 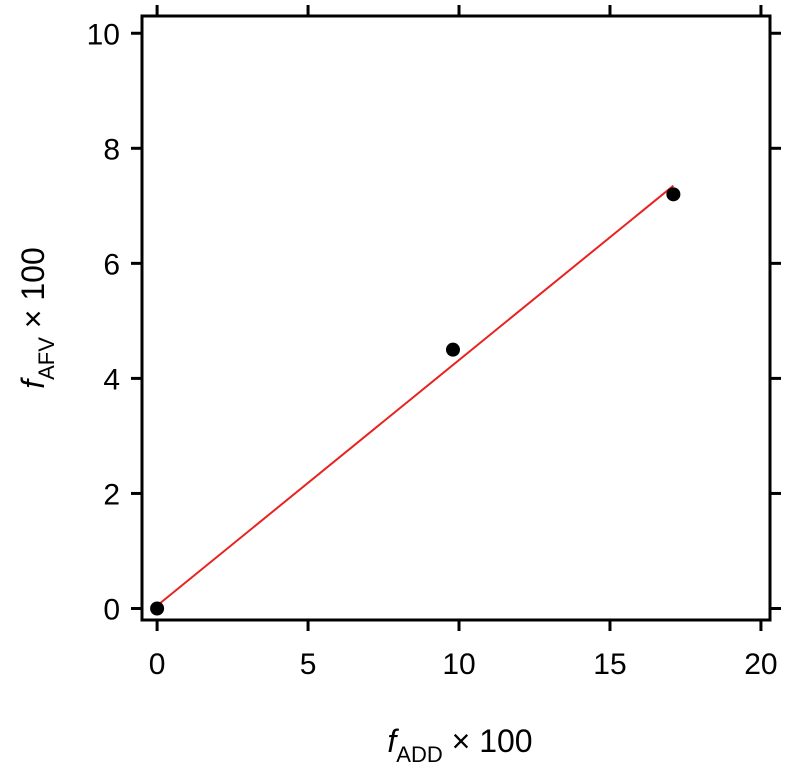 What do you see at coordinates (111, 609) in the screenshot?
I see `y-tick-label: 0` at bounding box center [111, 609].